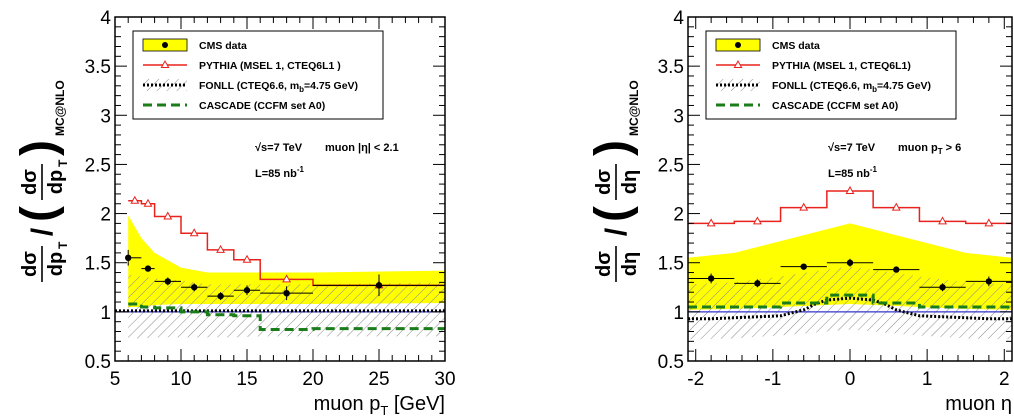 This screenshot has width=1014, height=416. I want to click on eta-ylabel-slash: /, so click(616, 231).